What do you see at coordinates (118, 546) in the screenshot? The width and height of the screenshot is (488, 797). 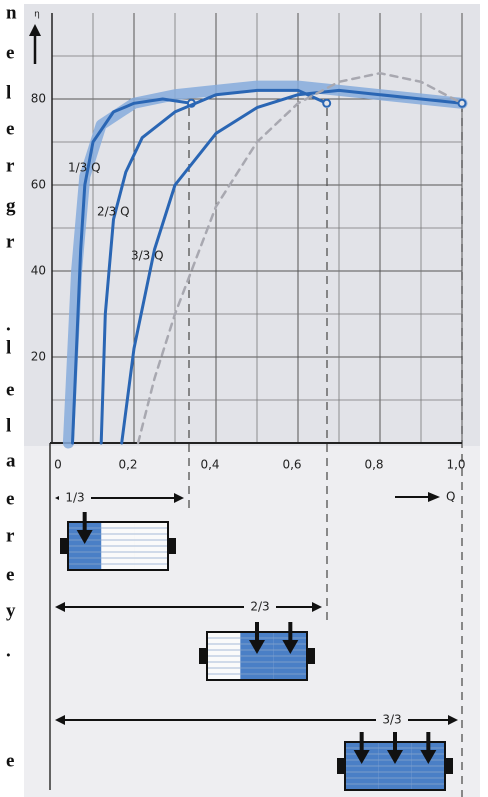 I see `pump-outline` at bounding box center [118, 546].